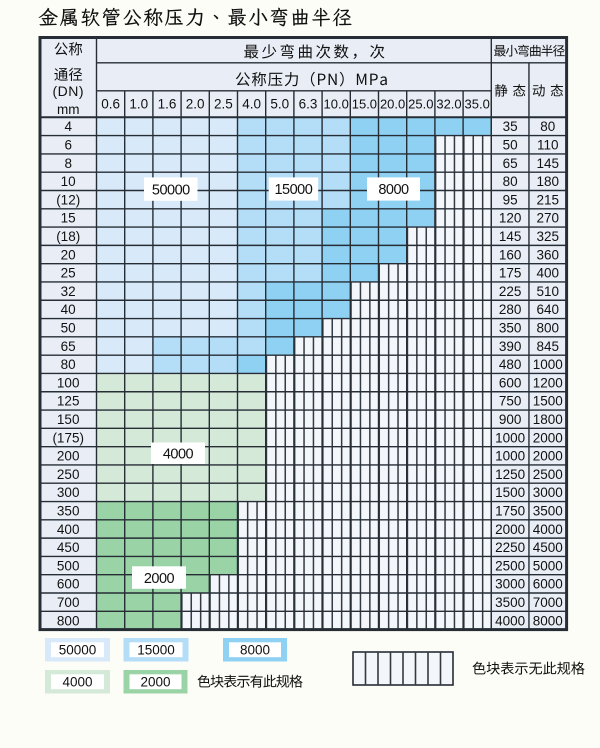 Image resolution: width=600 pixels, height=748 pixels. Describe the element at coordinates (68, 547) in the screenshot. I see `svg-text: 450` at that location.